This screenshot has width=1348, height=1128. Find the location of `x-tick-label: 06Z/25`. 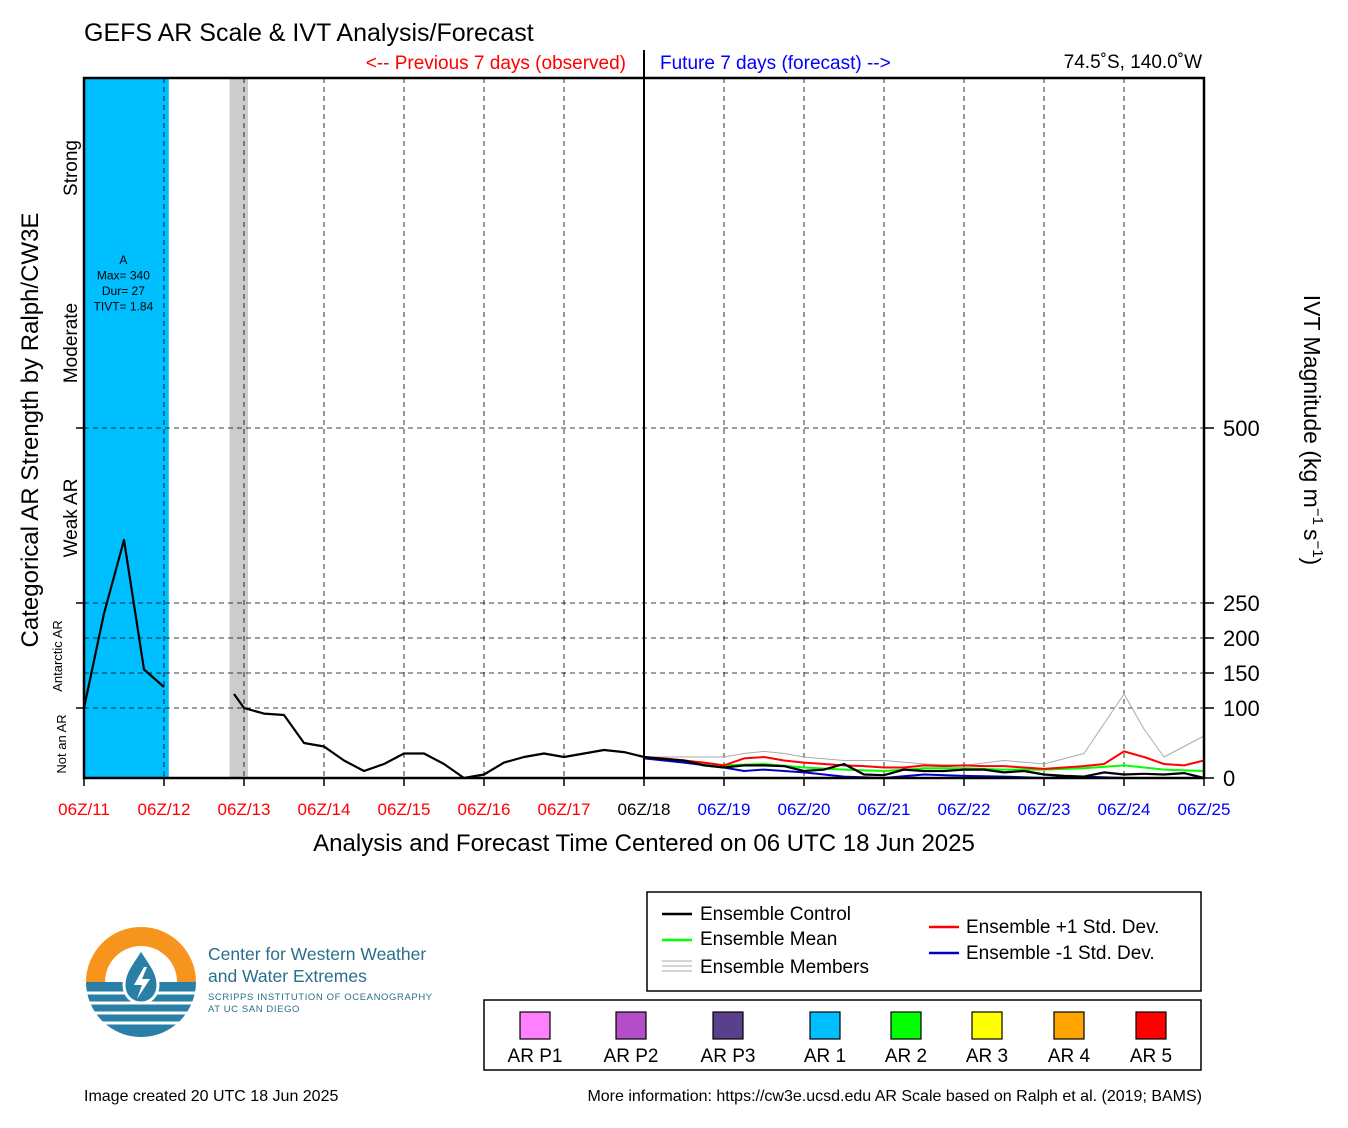

x-tick-label: 06Z/25 is located at coordinates (1204, 809).